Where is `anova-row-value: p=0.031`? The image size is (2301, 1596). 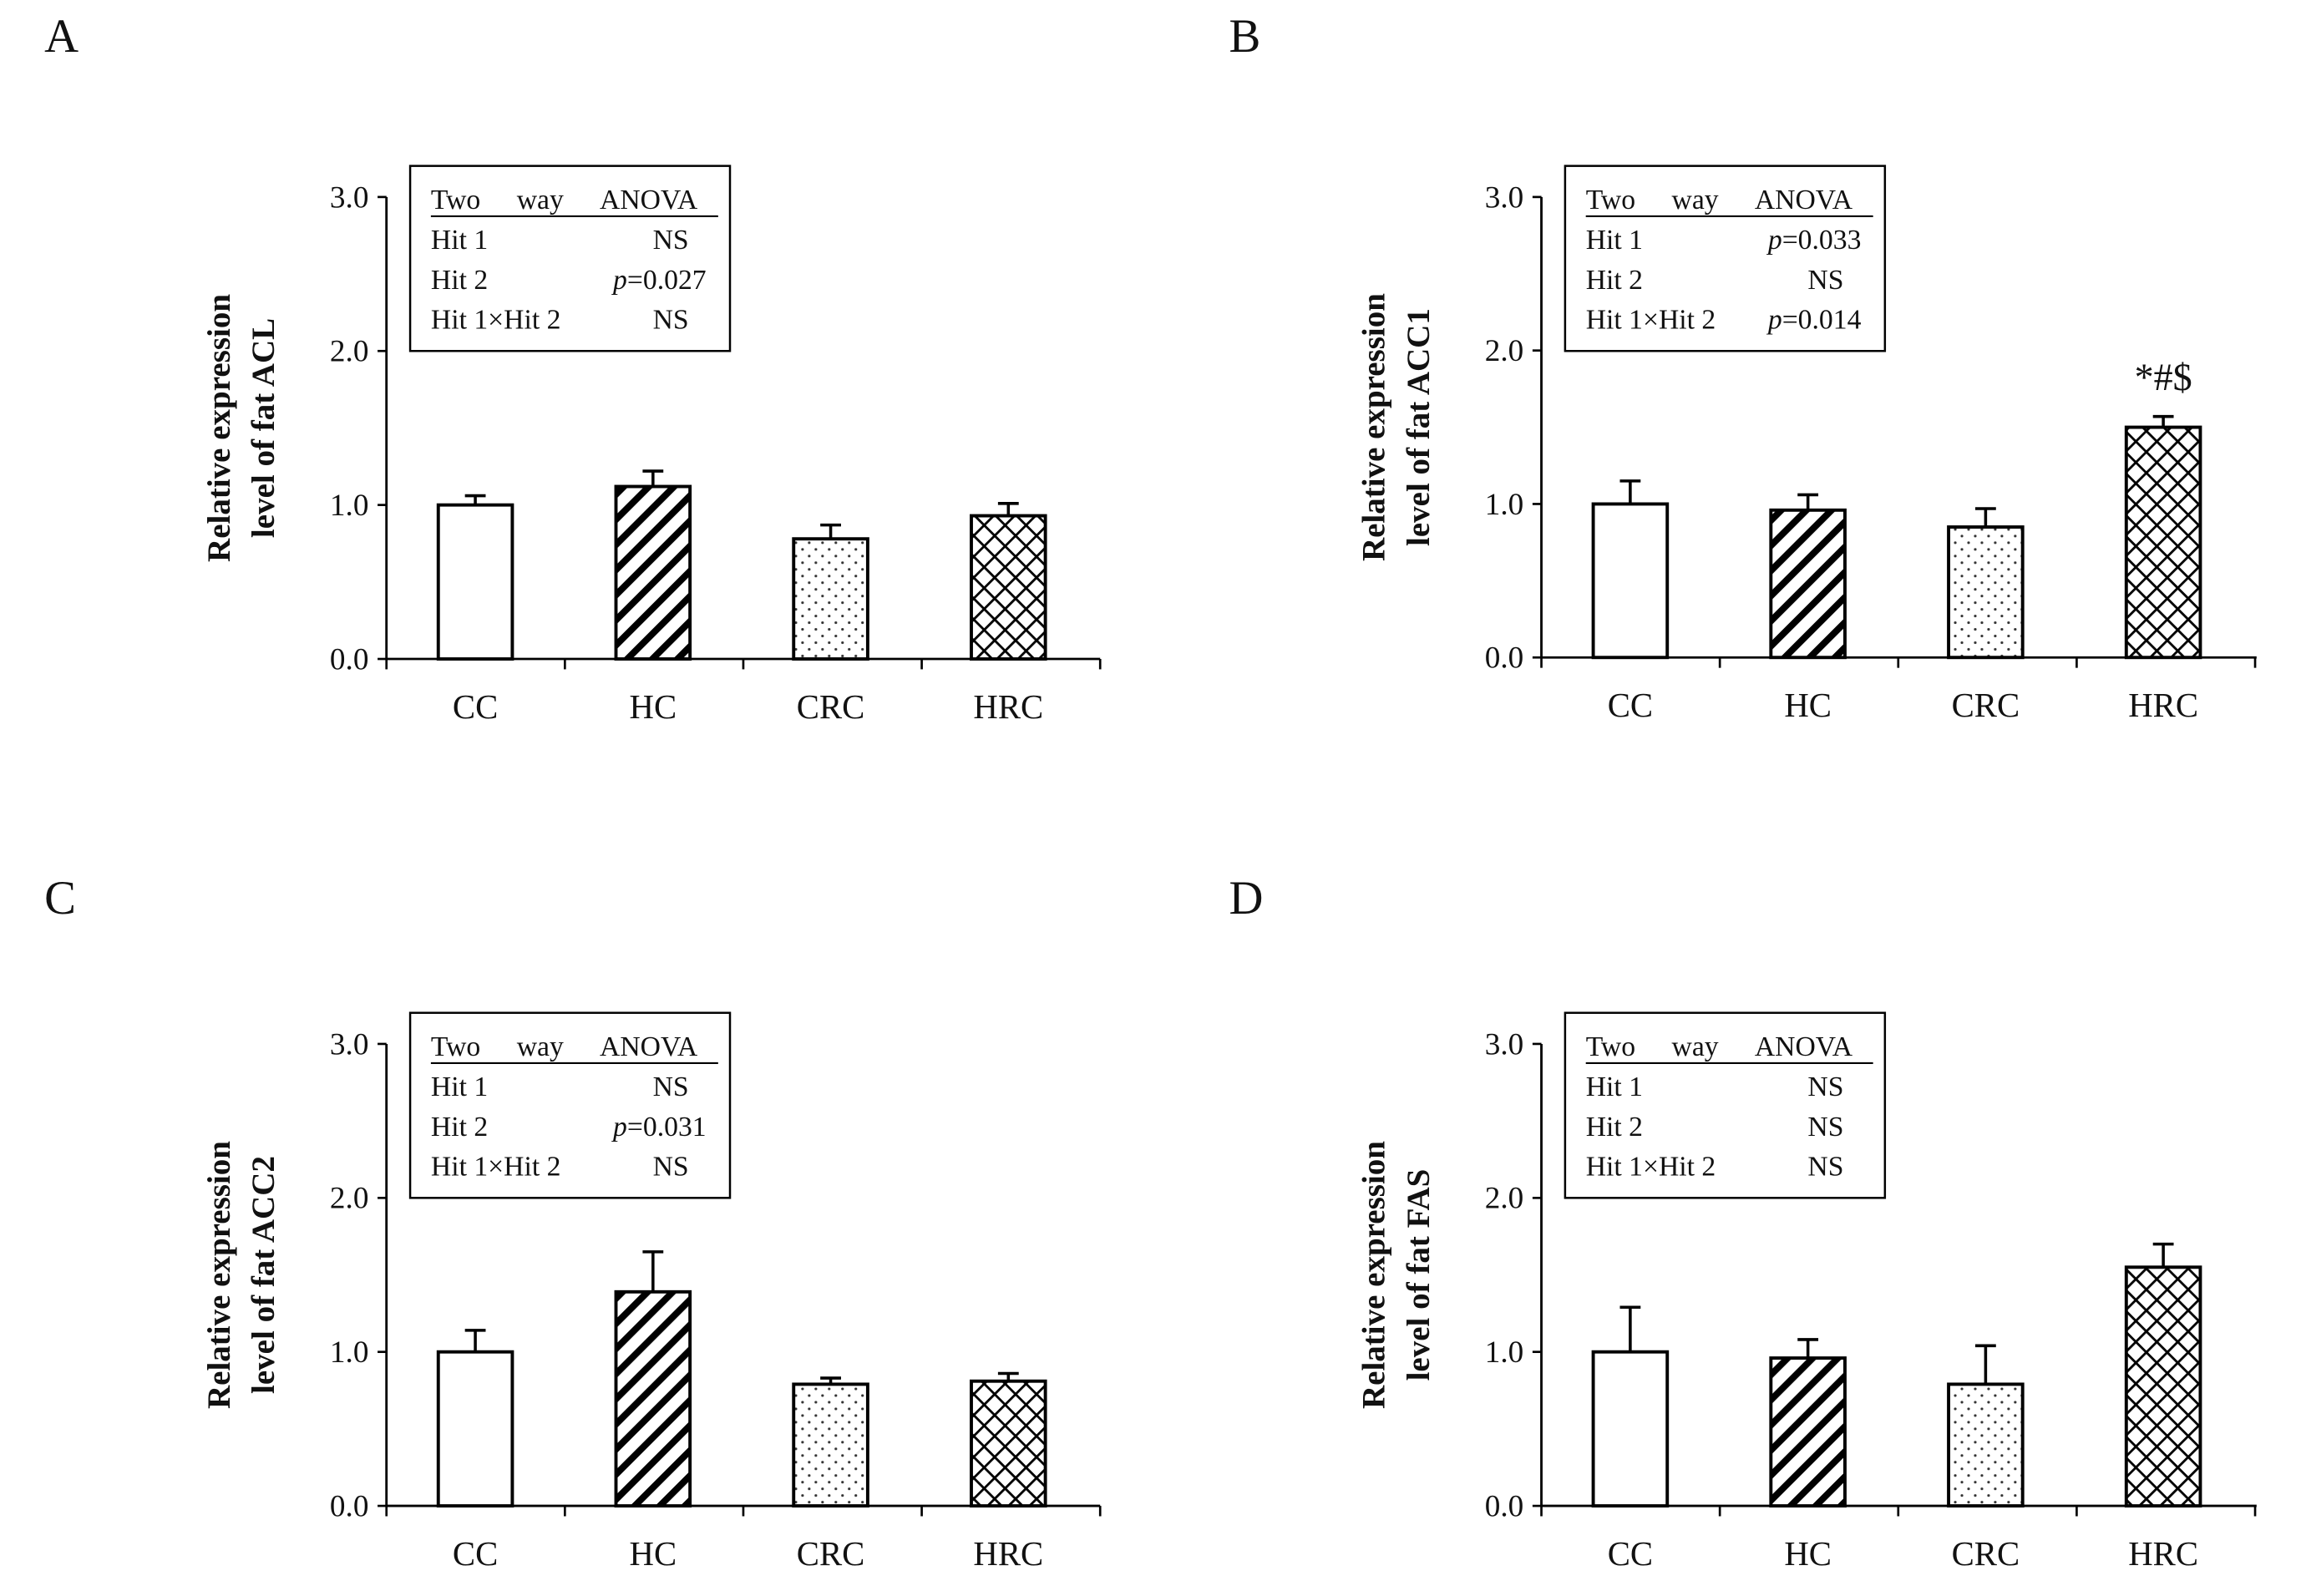 anova-row-value: p=0.031 is located at coordinates (659, 1127).